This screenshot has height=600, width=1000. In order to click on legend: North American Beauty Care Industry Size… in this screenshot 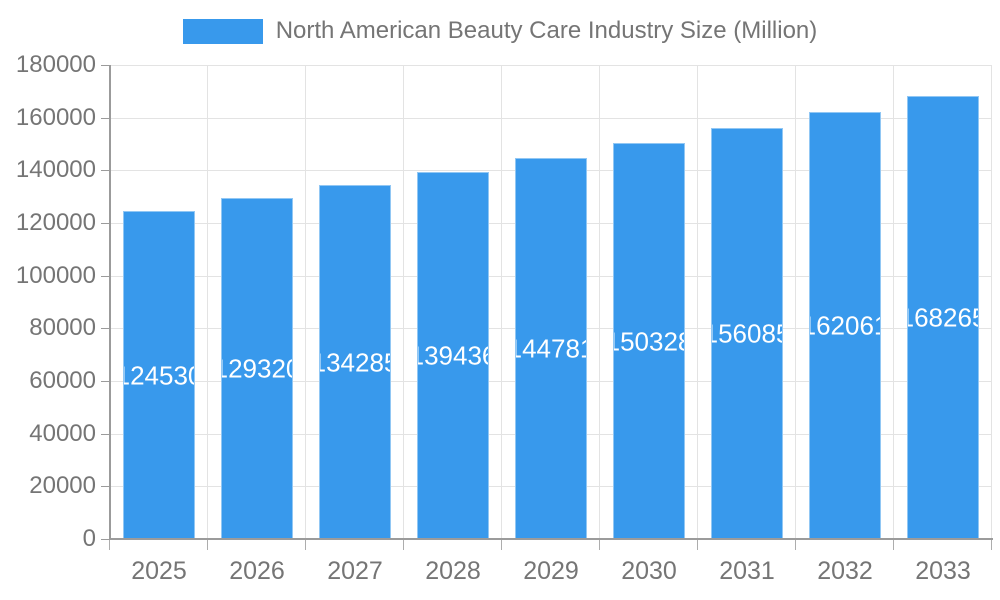, I will do `click(500, 31)`.